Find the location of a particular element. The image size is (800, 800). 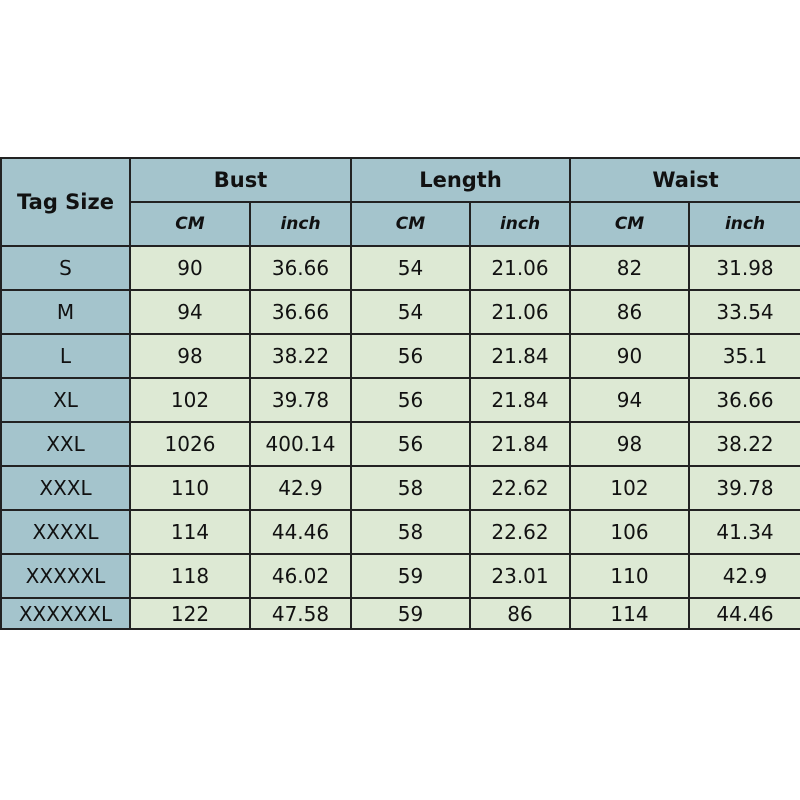

table-row: XXXXXXL 122 47.58 59 86 114 44.46 is located at coordinates (400, 613).